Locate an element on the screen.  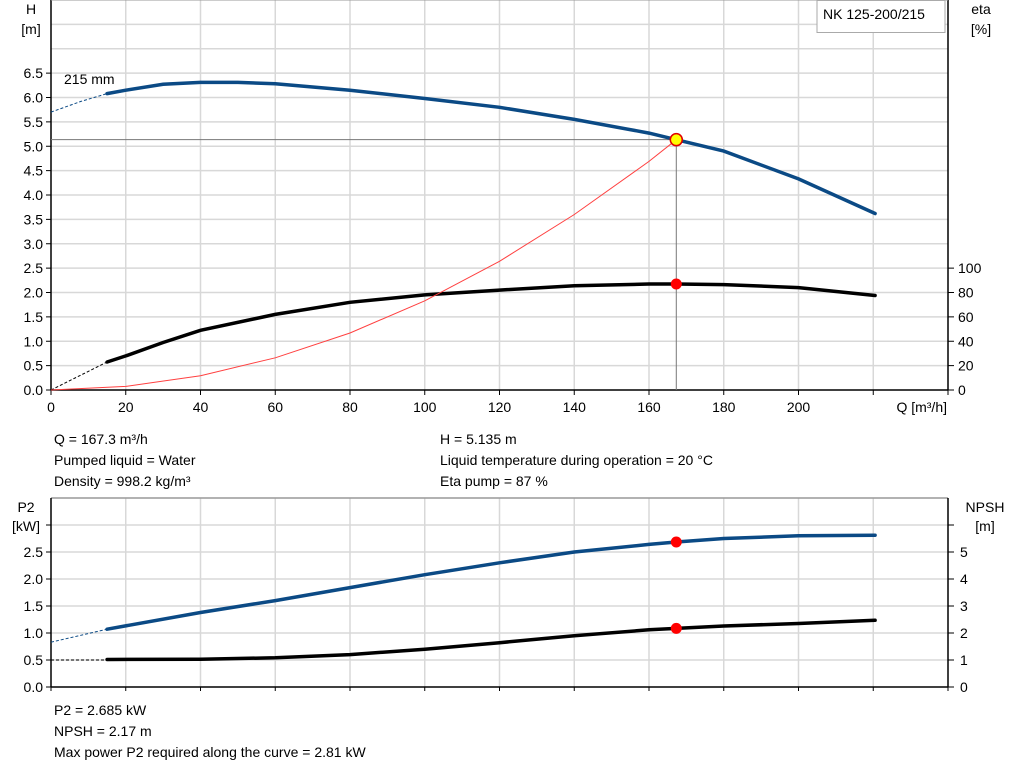
y-axis-title-p2: P2 is located at coordinates (25, 507).